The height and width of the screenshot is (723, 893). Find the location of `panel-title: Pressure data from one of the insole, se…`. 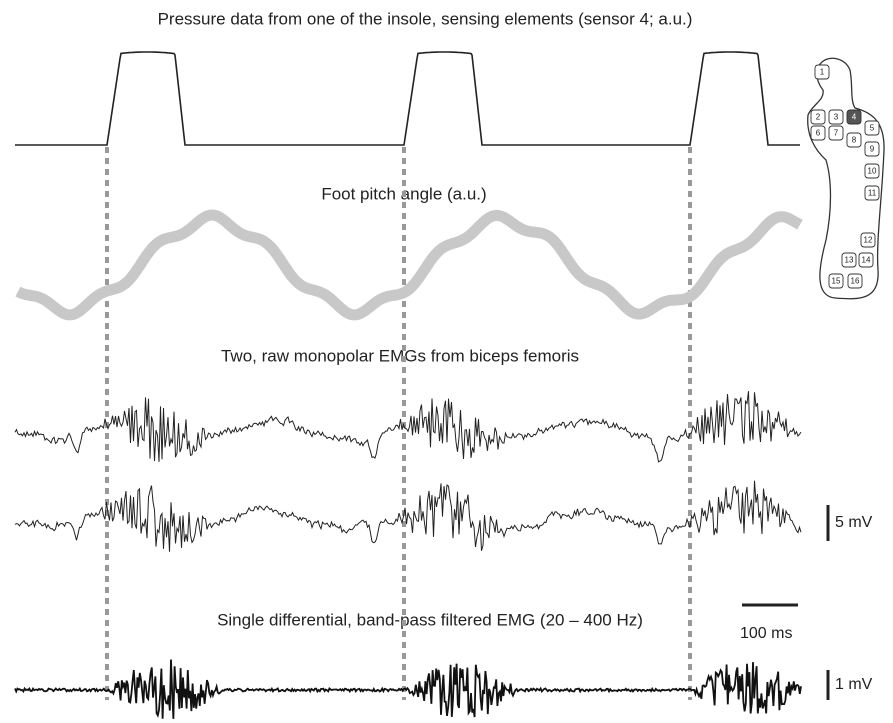

panel-title: Pressure data from one of the insole, se… is located at coordinates (425, 18).